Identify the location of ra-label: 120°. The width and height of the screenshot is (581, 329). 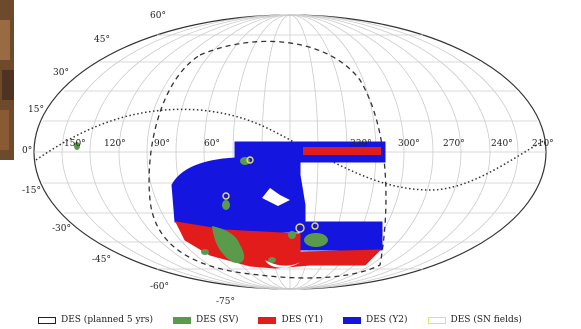
(115, 144).